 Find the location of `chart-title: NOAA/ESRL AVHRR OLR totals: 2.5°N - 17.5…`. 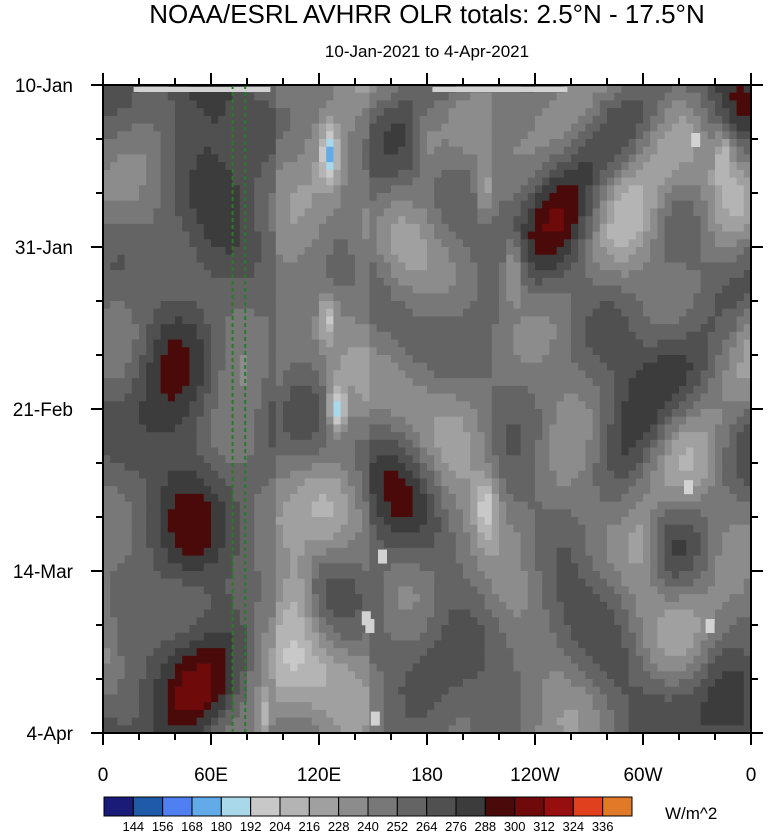

chart-title: NOAA/ESRL AVHRR OLR totals: 2.5°N - 17.5… is located at coordinates (426, 14).